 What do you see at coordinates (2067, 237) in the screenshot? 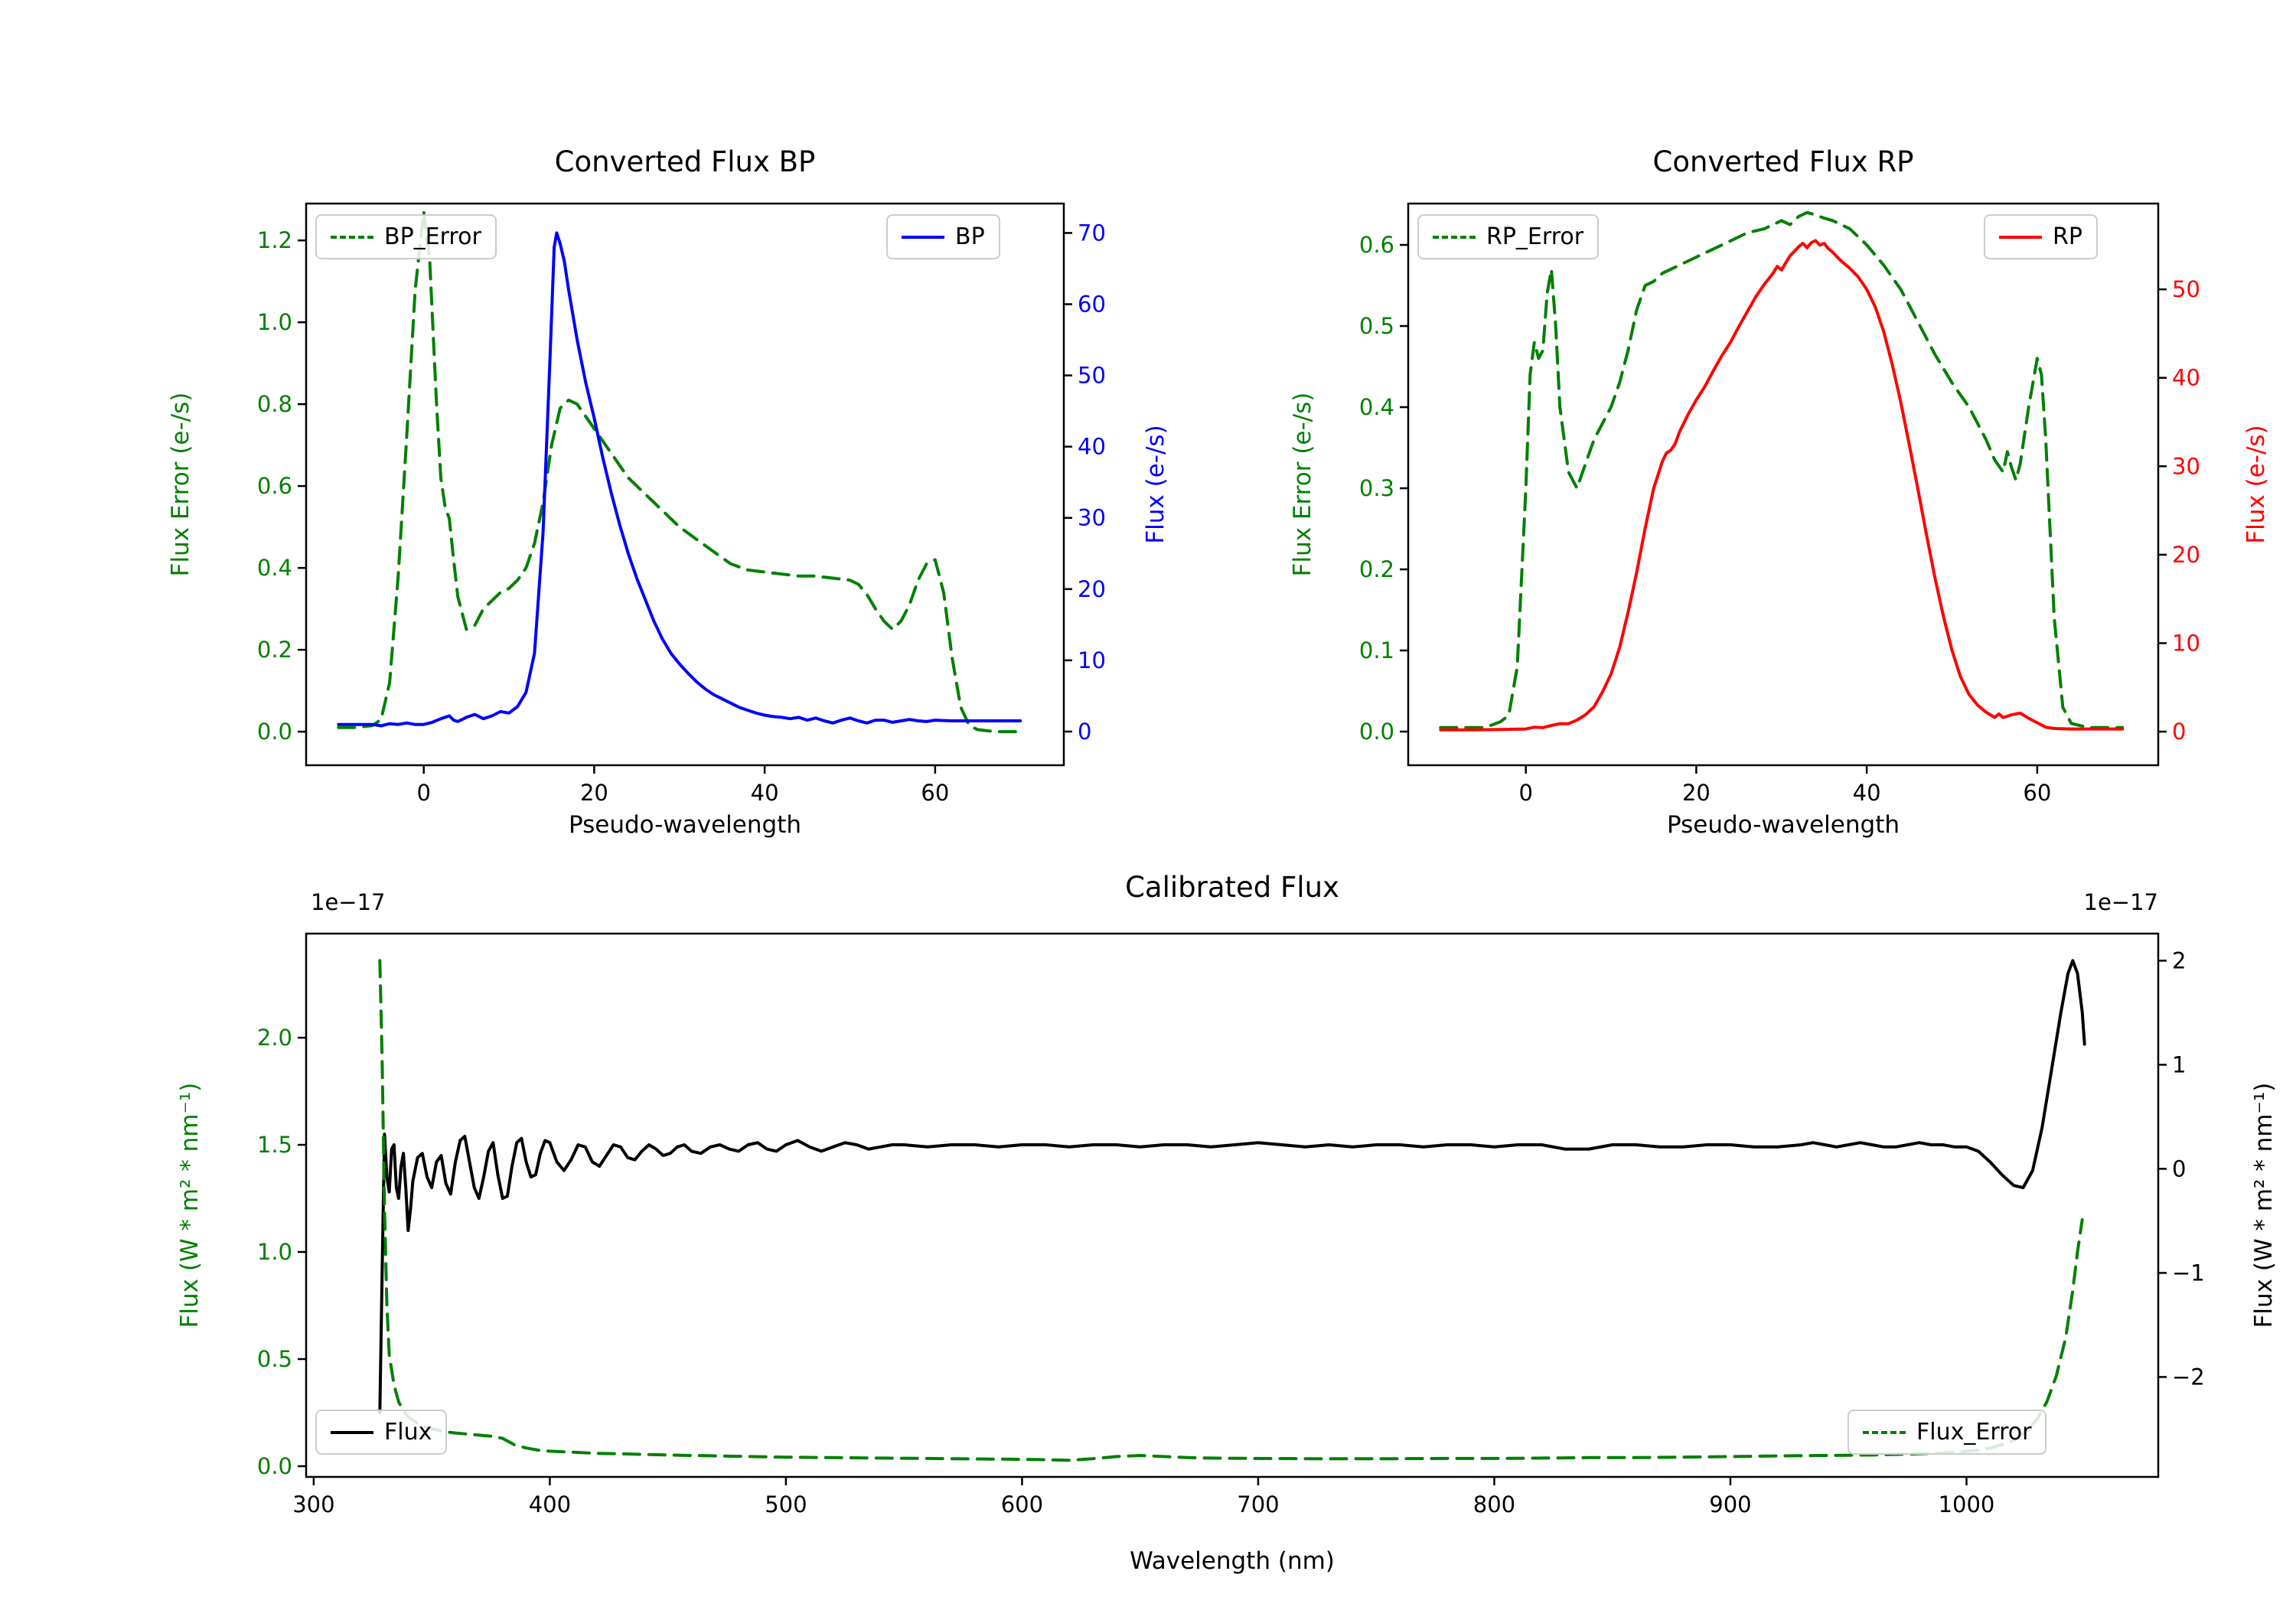
I see `legend-label: RP` at bounding box center [2067, 237].